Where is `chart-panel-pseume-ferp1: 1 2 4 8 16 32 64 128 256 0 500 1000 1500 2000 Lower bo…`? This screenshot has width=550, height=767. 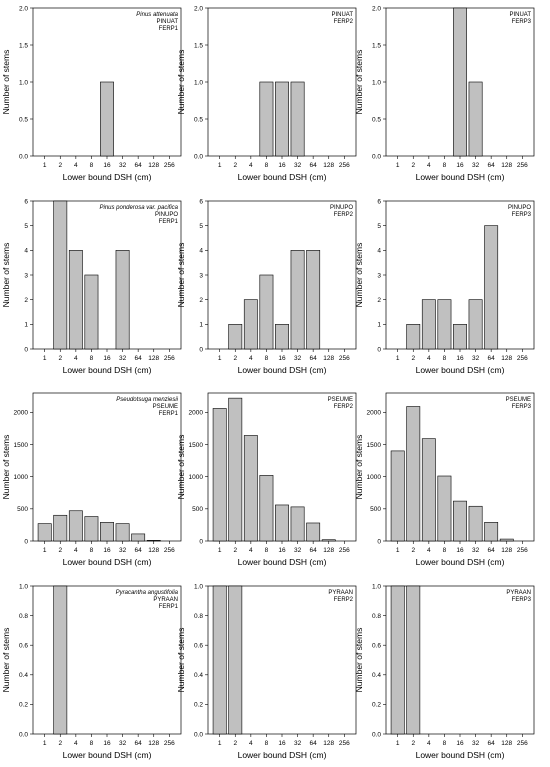 chart-panel-pseume-ferp1: 1 2 4 8 16 32 64 128 256 0 500 1000 1500 2000 Lower bo… is located at coordinates (91, 479).